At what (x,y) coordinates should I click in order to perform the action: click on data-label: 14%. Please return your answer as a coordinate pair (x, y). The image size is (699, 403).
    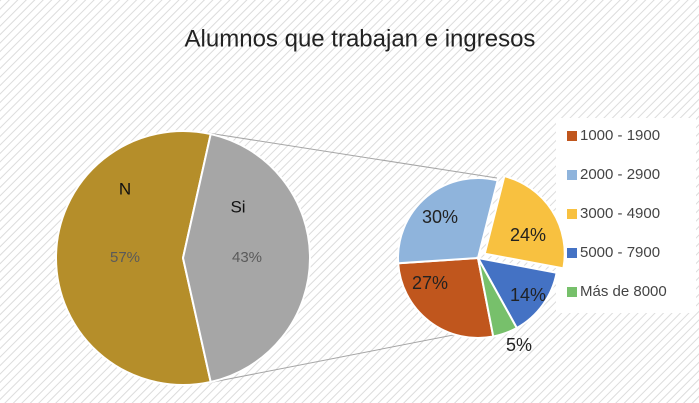
    Looking at the image, I should click on (528, 295).